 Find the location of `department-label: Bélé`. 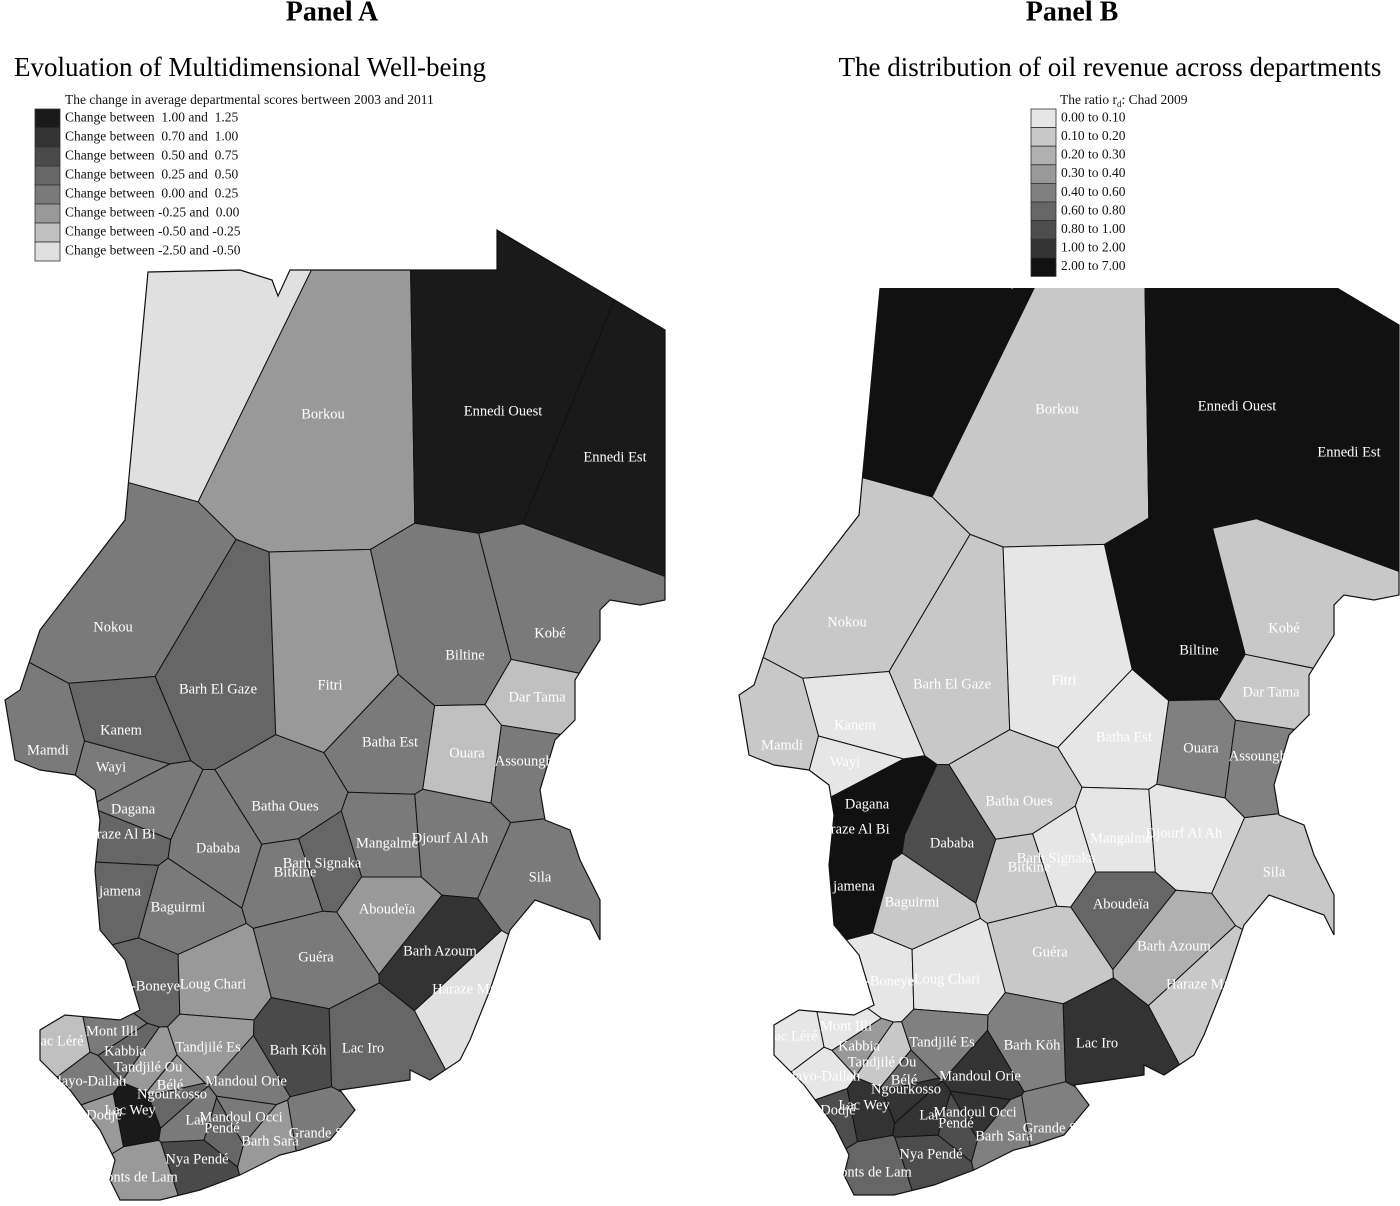

department-label: Bélé is located at coordinates (904, 1080).